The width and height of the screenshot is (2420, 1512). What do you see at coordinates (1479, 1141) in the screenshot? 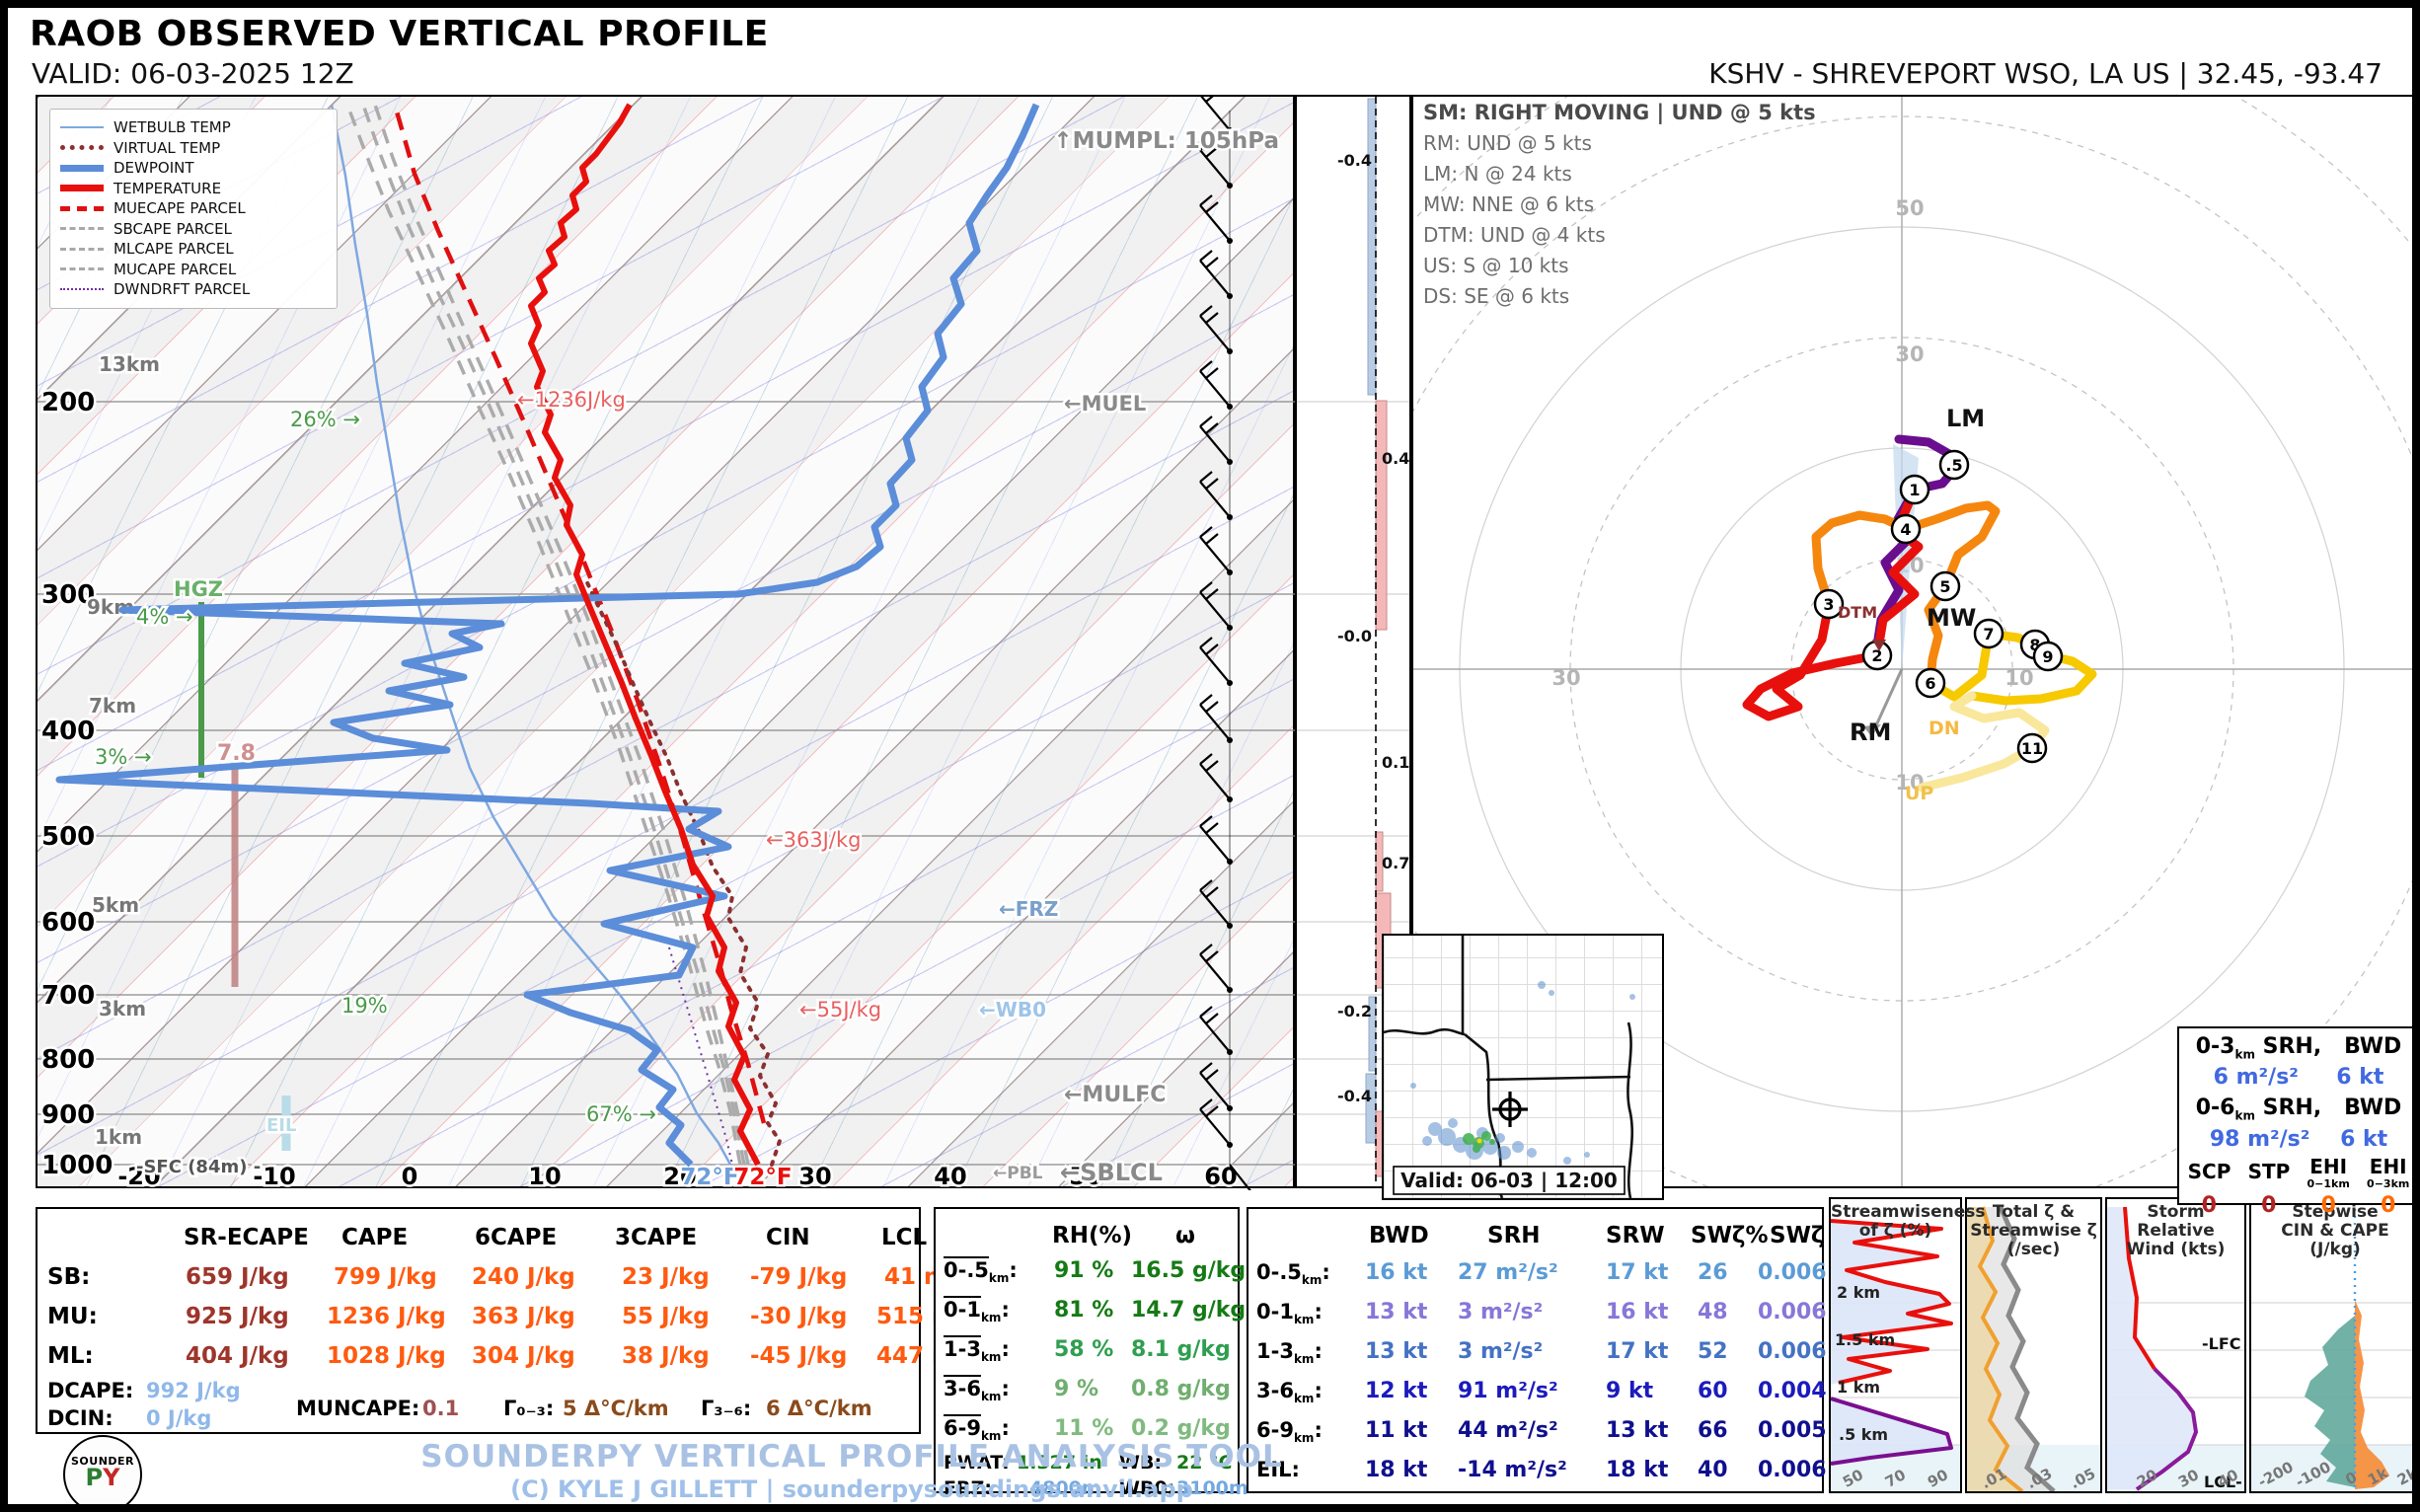
I see `radar-echo-core` at bounding box center [1479, 1141].